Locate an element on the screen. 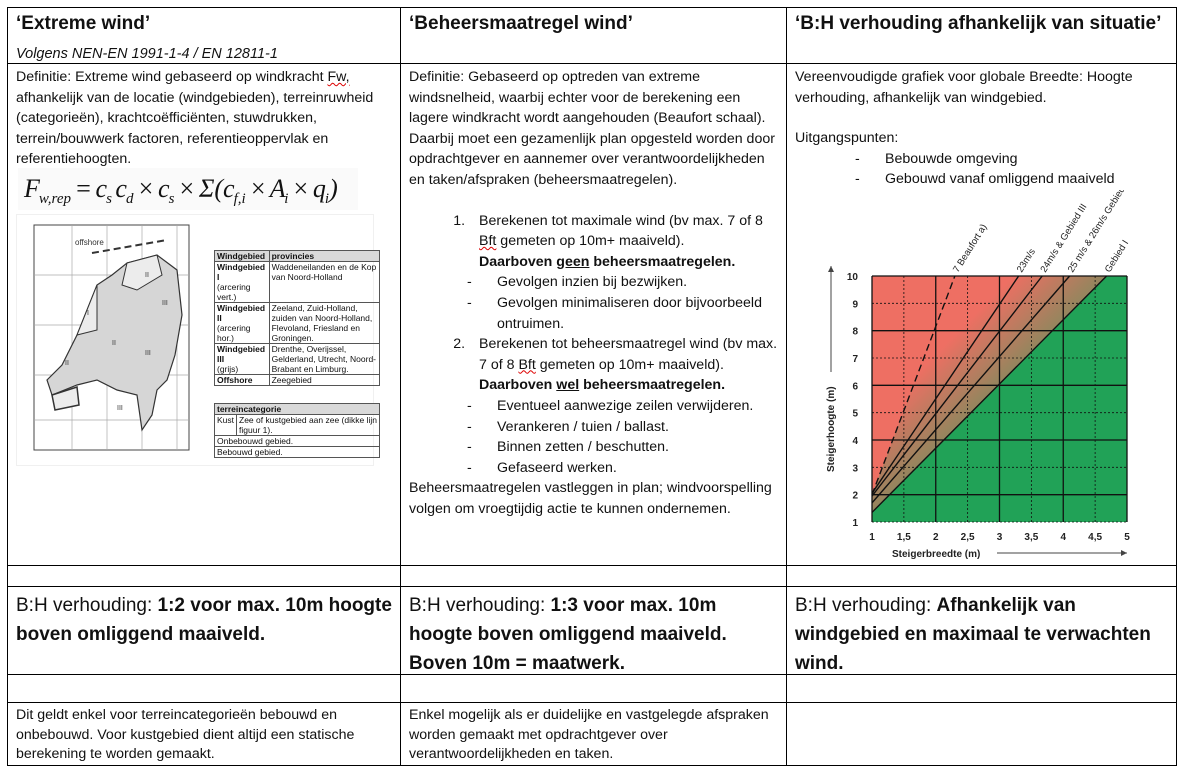 The image size is (1184, 770). y-tick-label: 3 is located at coordinates (855, 468).